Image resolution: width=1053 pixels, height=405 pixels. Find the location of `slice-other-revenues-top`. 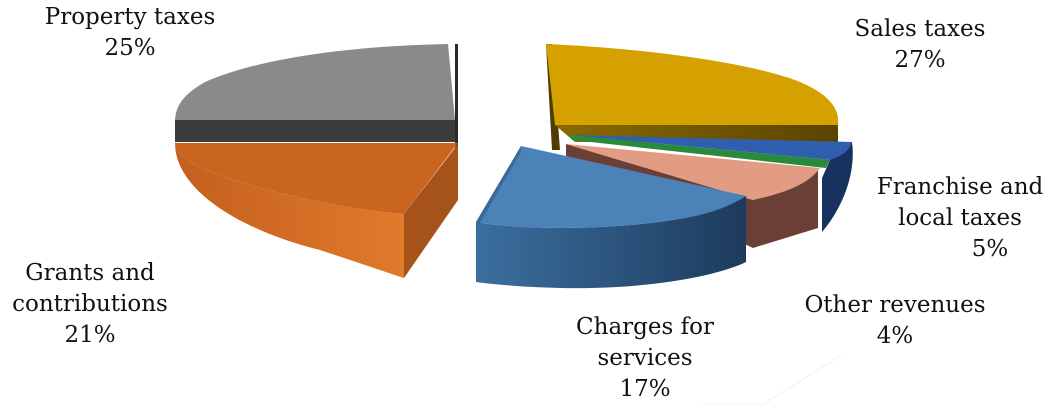

slice-other-revenues-top is located at coordinates (693, 172).